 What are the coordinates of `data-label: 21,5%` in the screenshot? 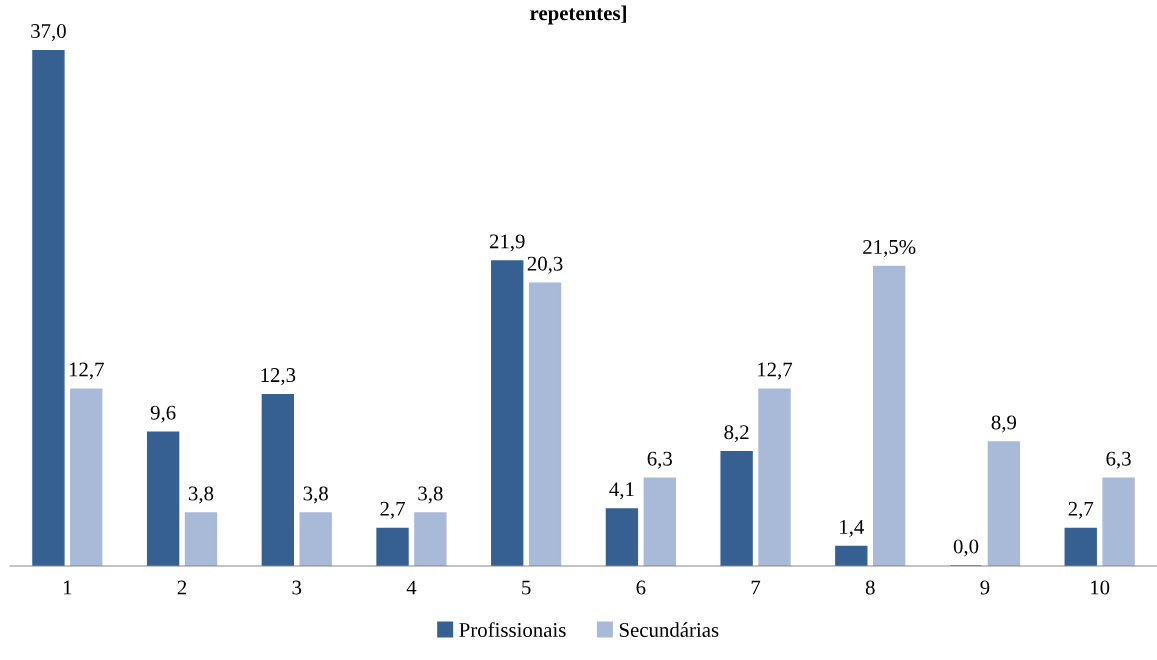 It's located at (889, 248).